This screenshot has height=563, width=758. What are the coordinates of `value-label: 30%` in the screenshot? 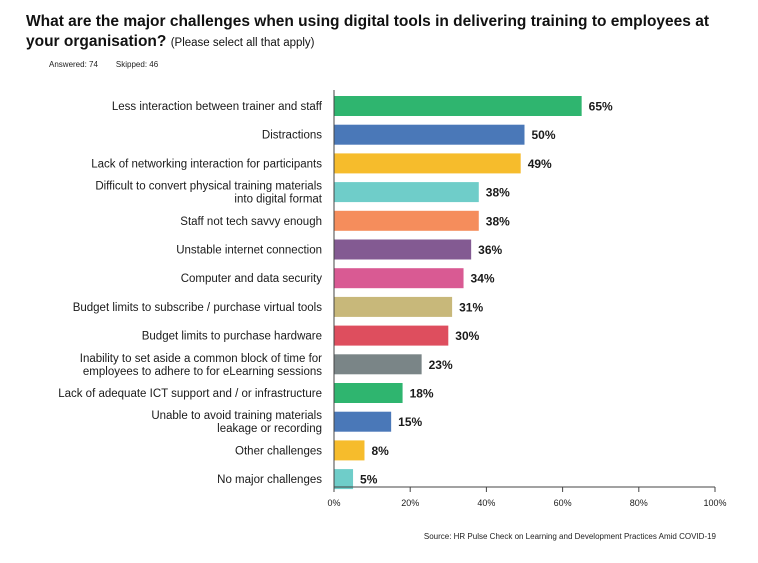 It's located at (467, 336).